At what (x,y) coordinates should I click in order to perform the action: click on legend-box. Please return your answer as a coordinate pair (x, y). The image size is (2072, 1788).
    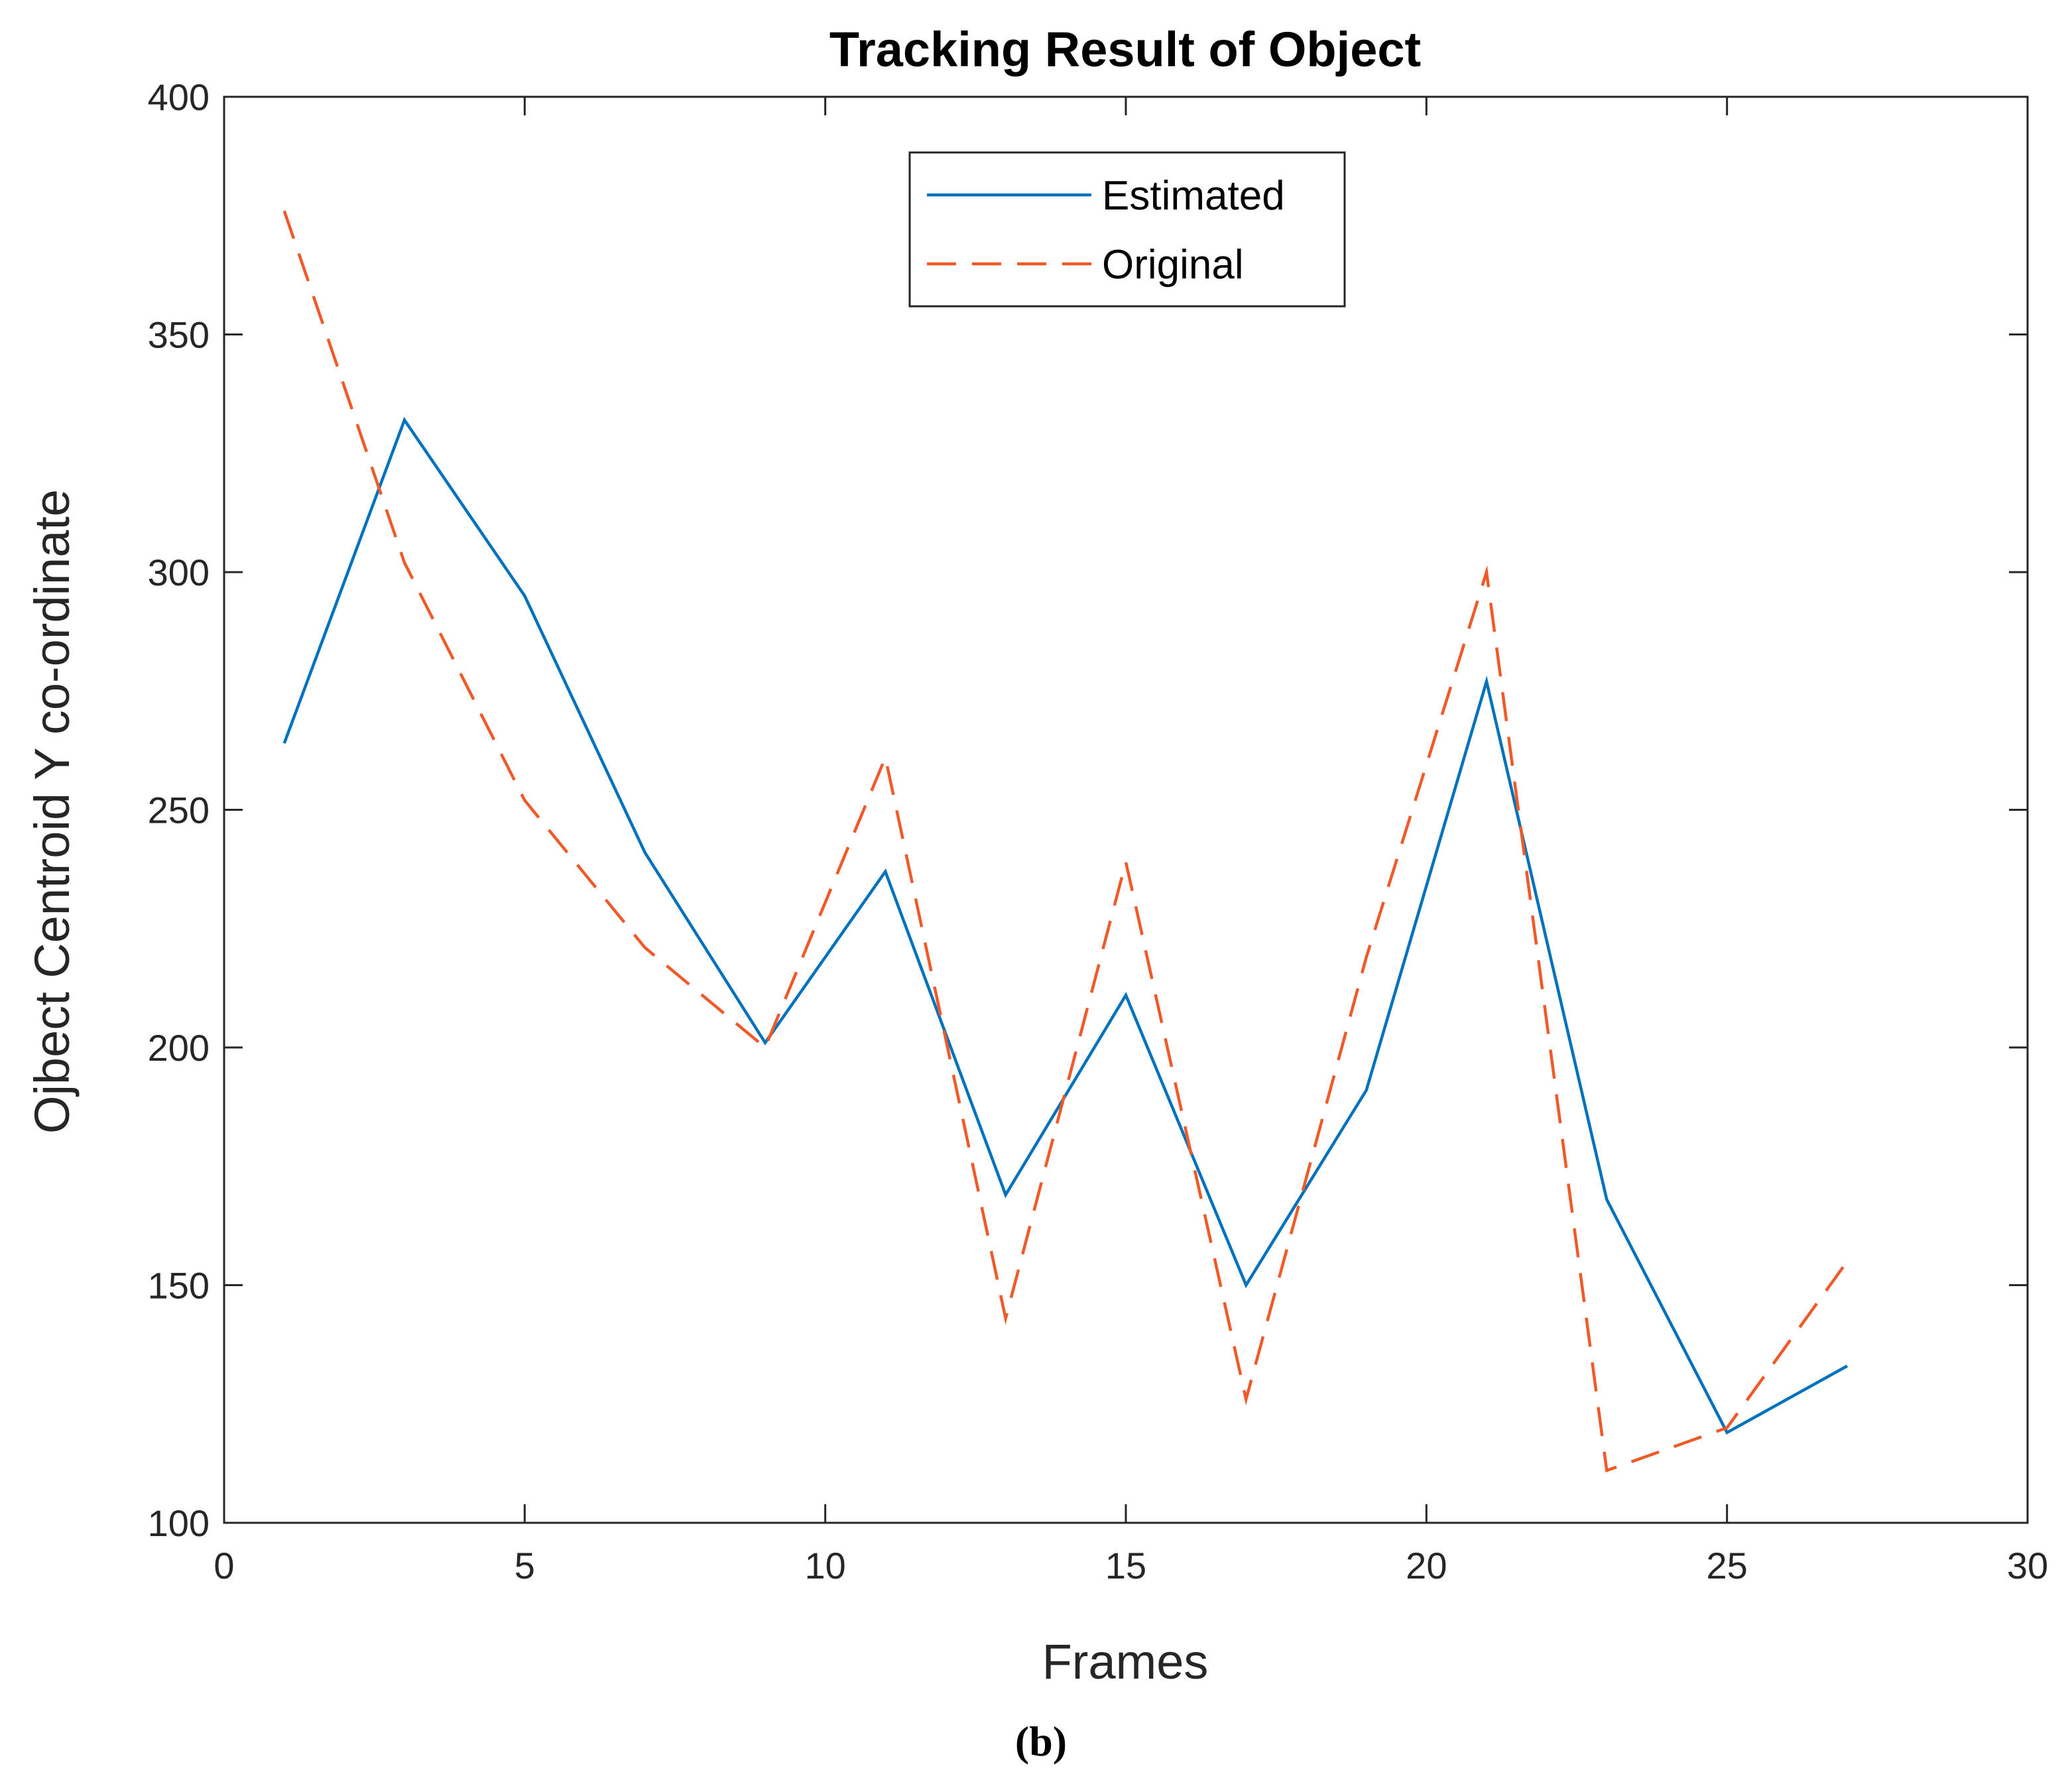
    Looking at the image, I should click on (1127, 229).